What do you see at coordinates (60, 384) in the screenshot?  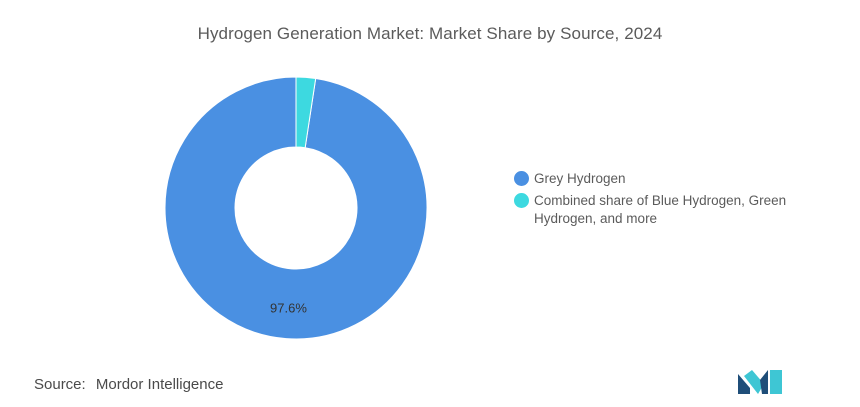 I see `source-key: Source:` at bounding box center [60, 384].